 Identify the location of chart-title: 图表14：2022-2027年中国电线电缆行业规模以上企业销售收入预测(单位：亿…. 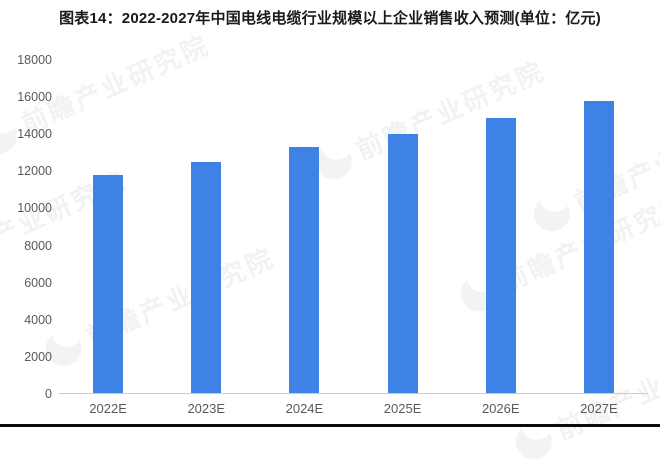
(330, 18).